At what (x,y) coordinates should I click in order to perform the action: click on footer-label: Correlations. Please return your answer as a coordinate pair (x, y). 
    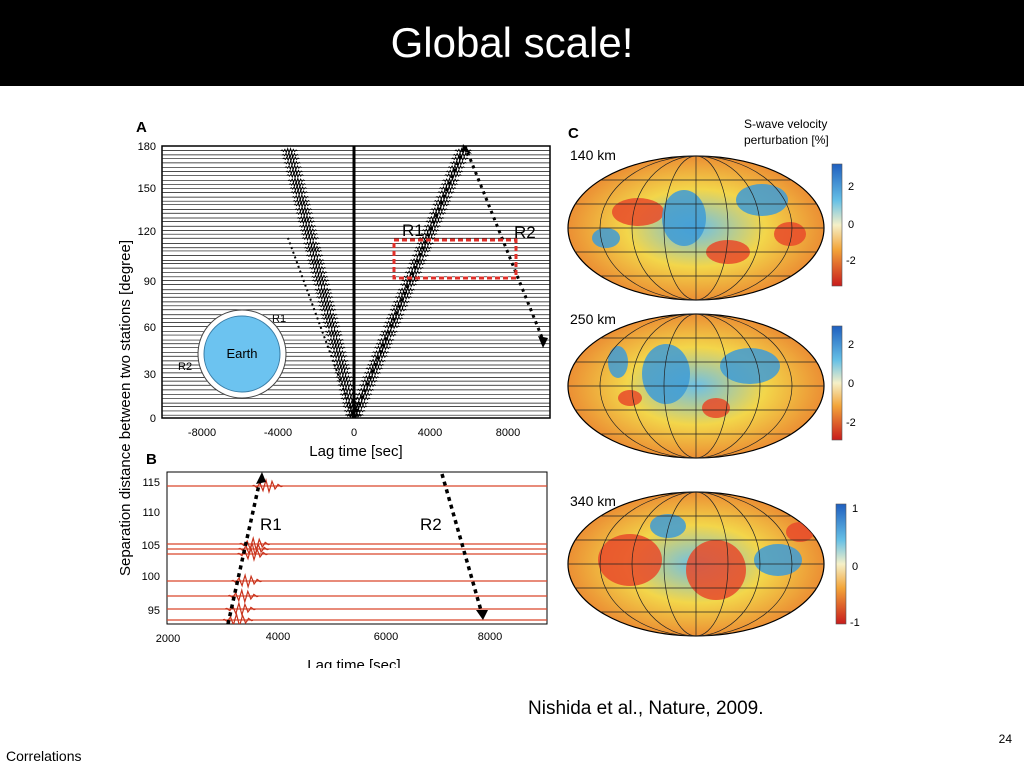
    Looking at the image, I should click on (44, 756).